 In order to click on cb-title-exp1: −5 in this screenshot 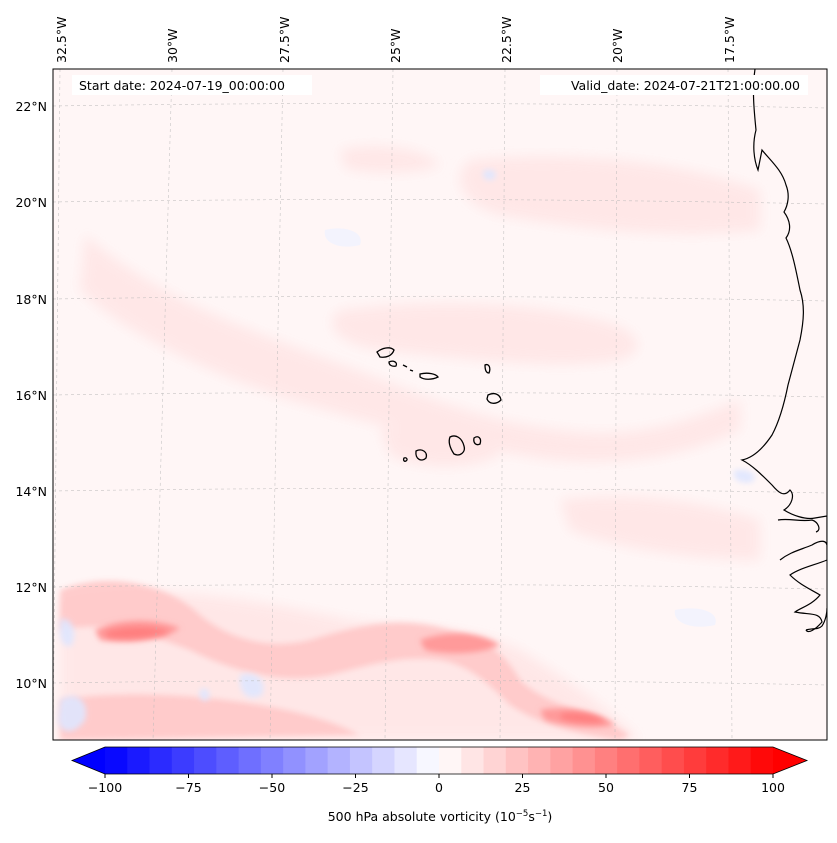, I will do `click(522, 814)`.